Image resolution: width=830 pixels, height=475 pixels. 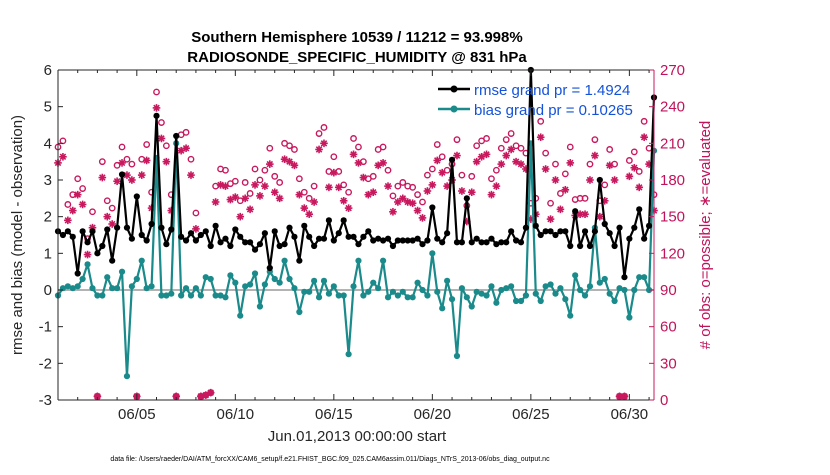 I want to click on y-tick-label: -1, so click(x=45, y=327).